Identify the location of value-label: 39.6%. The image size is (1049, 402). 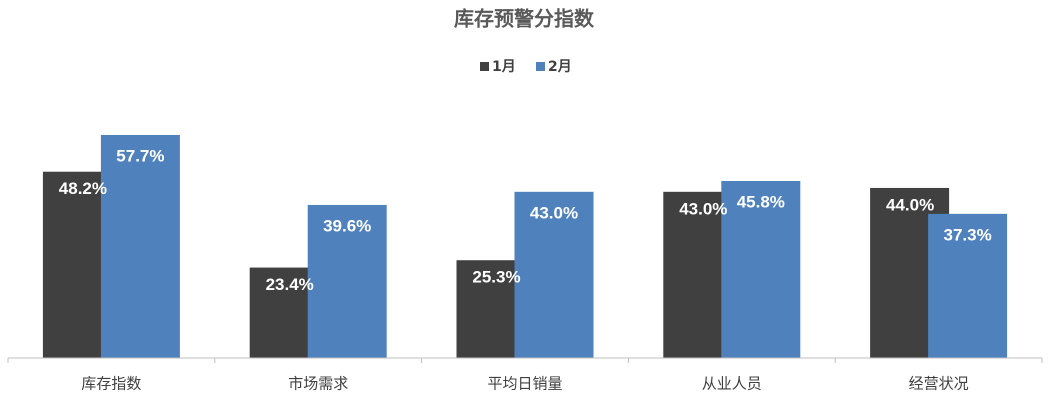
(347, 225).